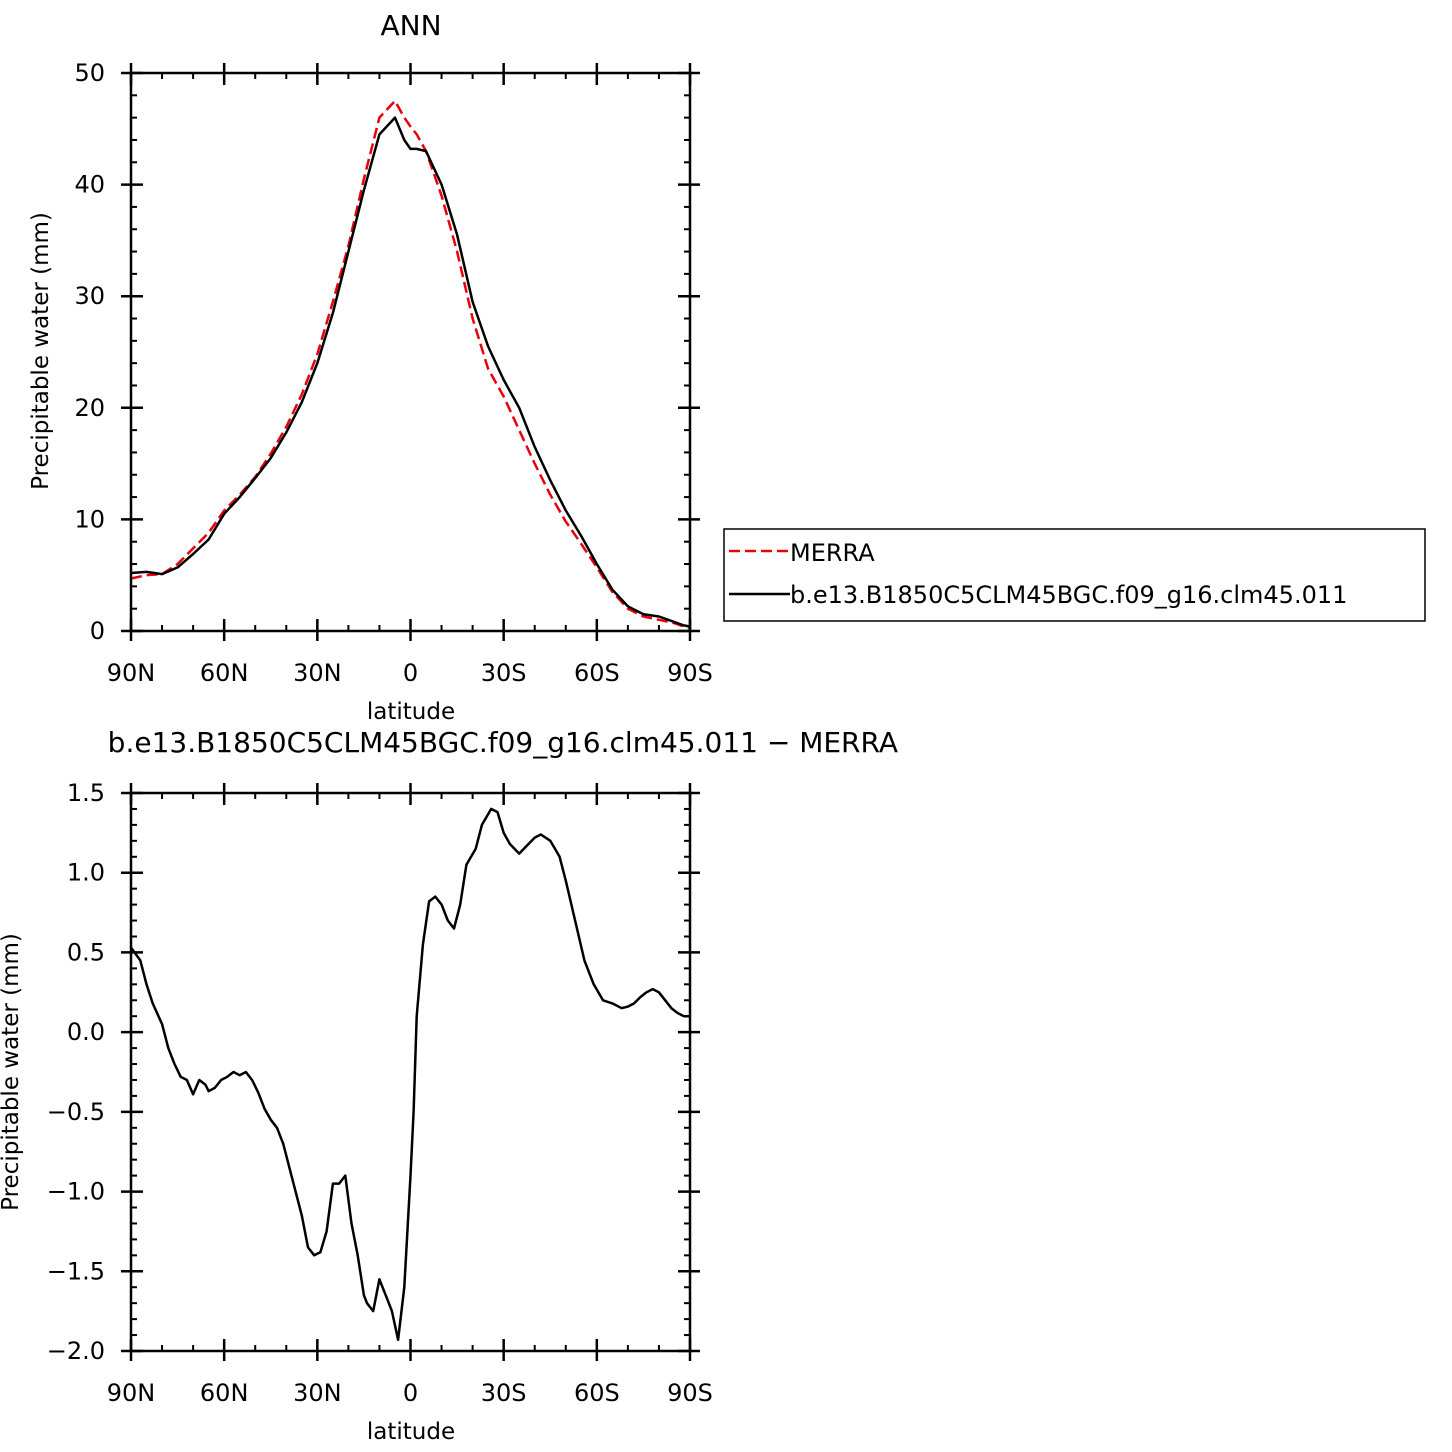 Image resolution: width=1452 pixels, height=1452 pixels. I want to click on y-tick-label: 10, so click(89, 519).